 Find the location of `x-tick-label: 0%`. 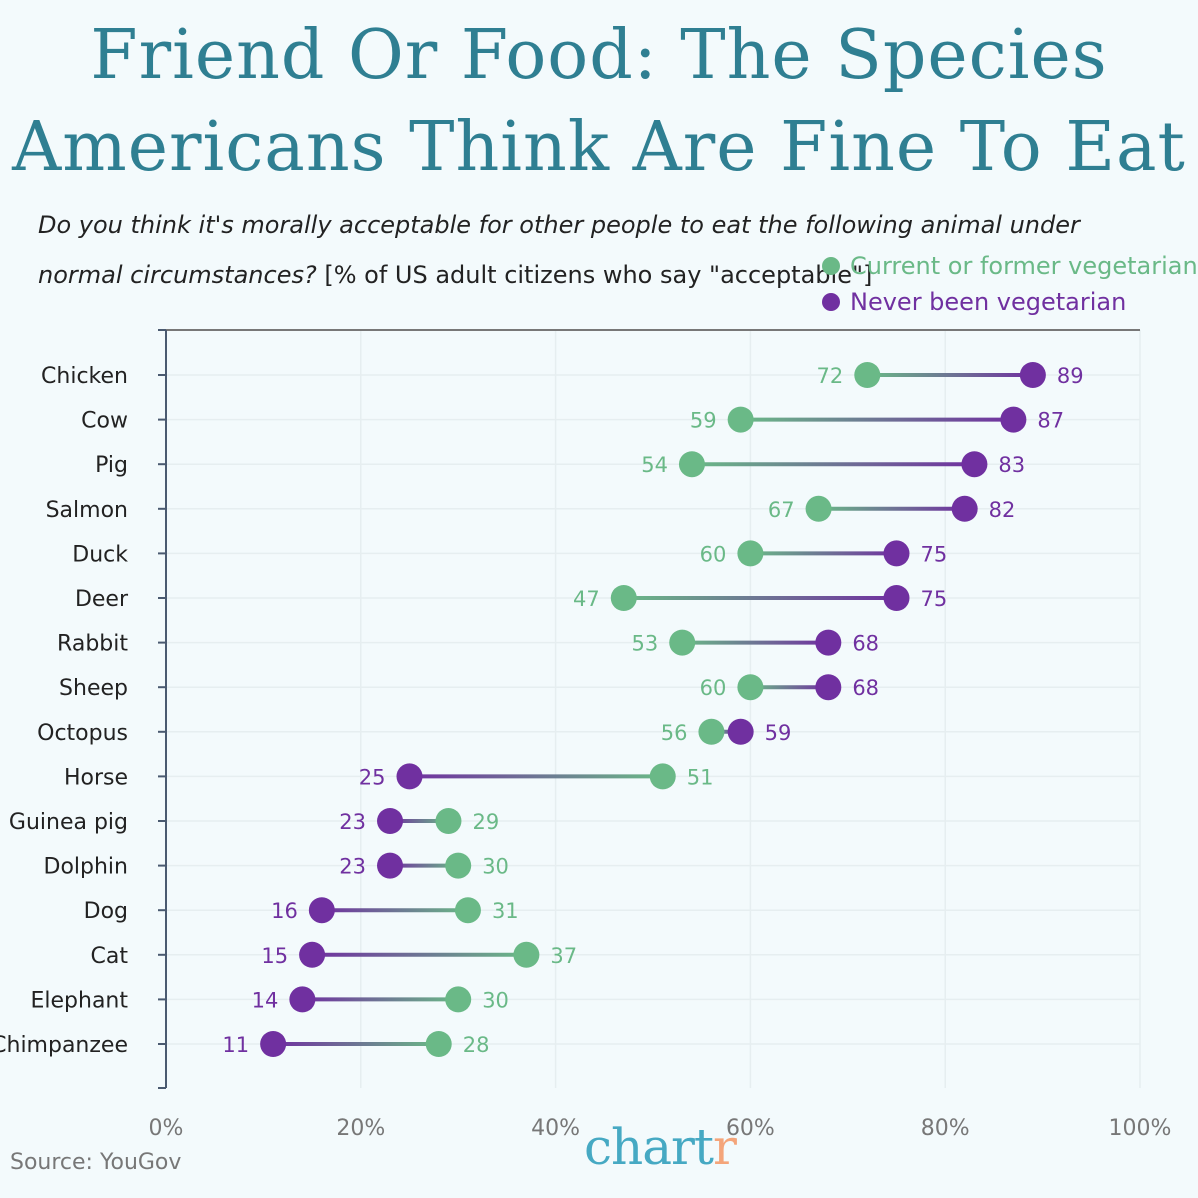

x-tick-label: 0% is located at coordinates (166, 1128).